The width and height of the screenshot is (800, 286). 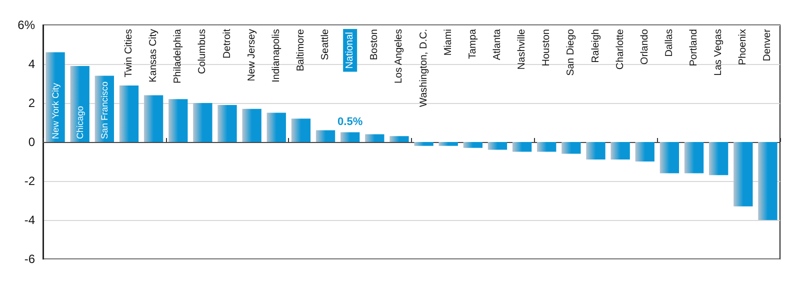 What do you see at coordinates (202, 51) in the screenshot?
I see `x-tick-label: Columbus` at bounding box center [202, 51].